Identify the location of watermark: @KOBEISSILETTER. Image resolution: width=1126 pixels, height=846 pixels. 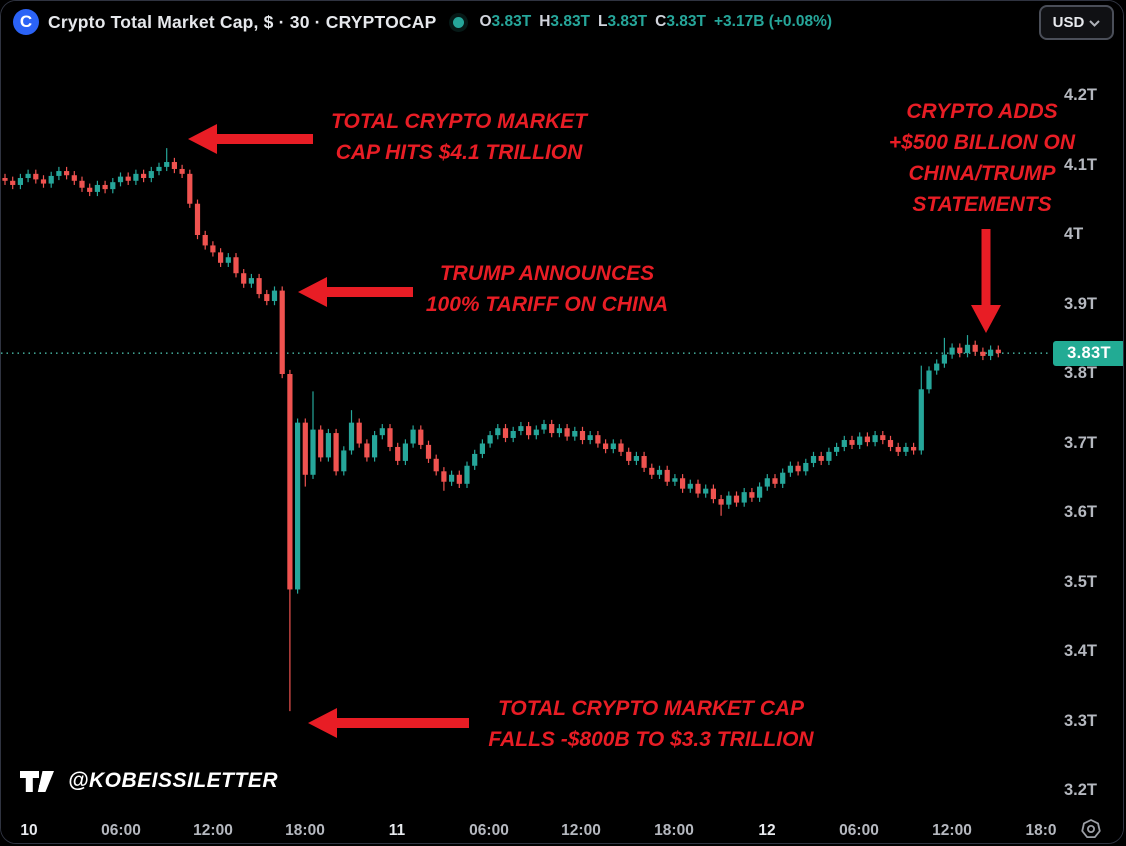
(148, 781).